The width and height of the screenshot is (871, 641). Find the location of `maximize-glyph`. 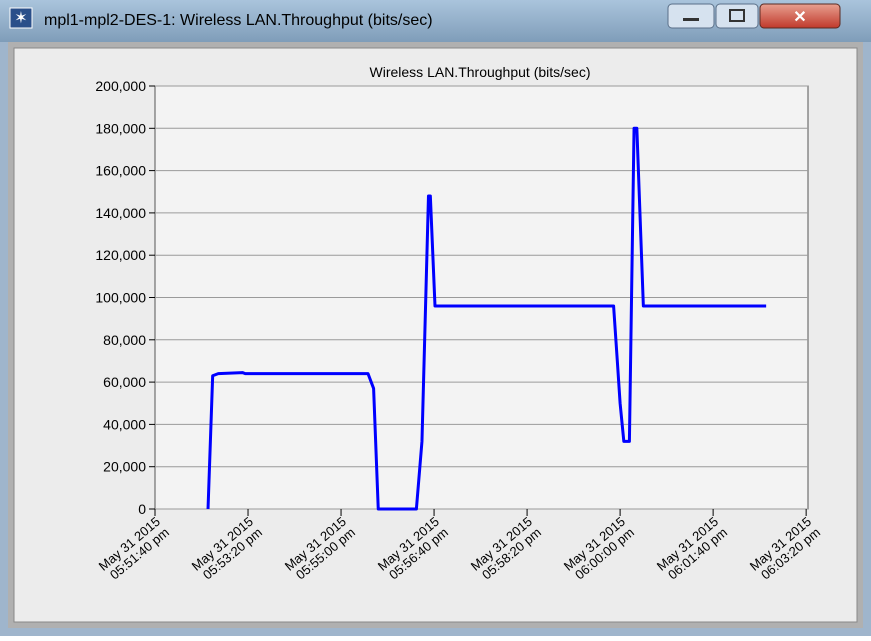

maximize-glyph is located at coordinates (737, 15).